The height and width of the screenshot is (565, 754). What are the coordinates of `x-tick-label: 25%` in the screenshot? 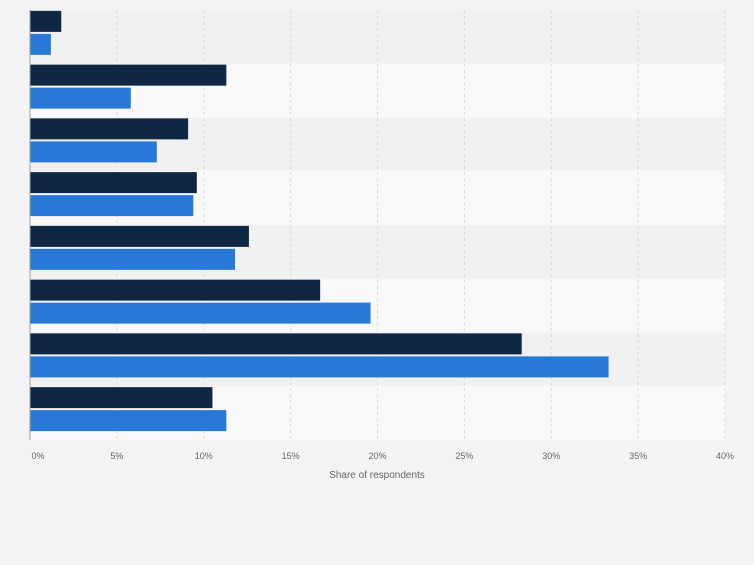 It's located at (464, 456).